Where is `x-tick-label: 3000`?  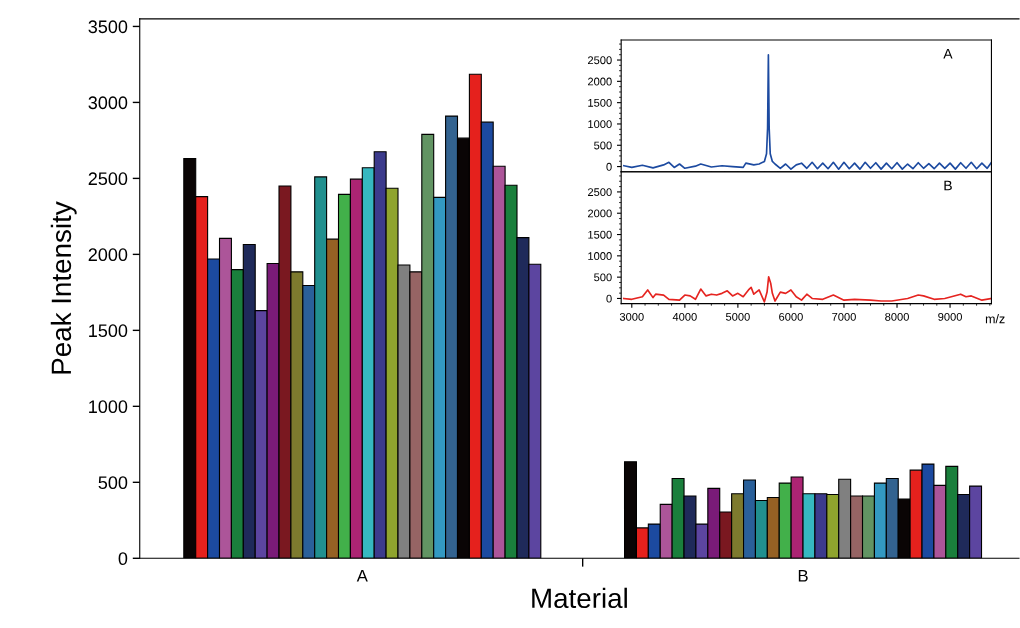 x-tick-label: 3000 is located at coordinates (631, 316).